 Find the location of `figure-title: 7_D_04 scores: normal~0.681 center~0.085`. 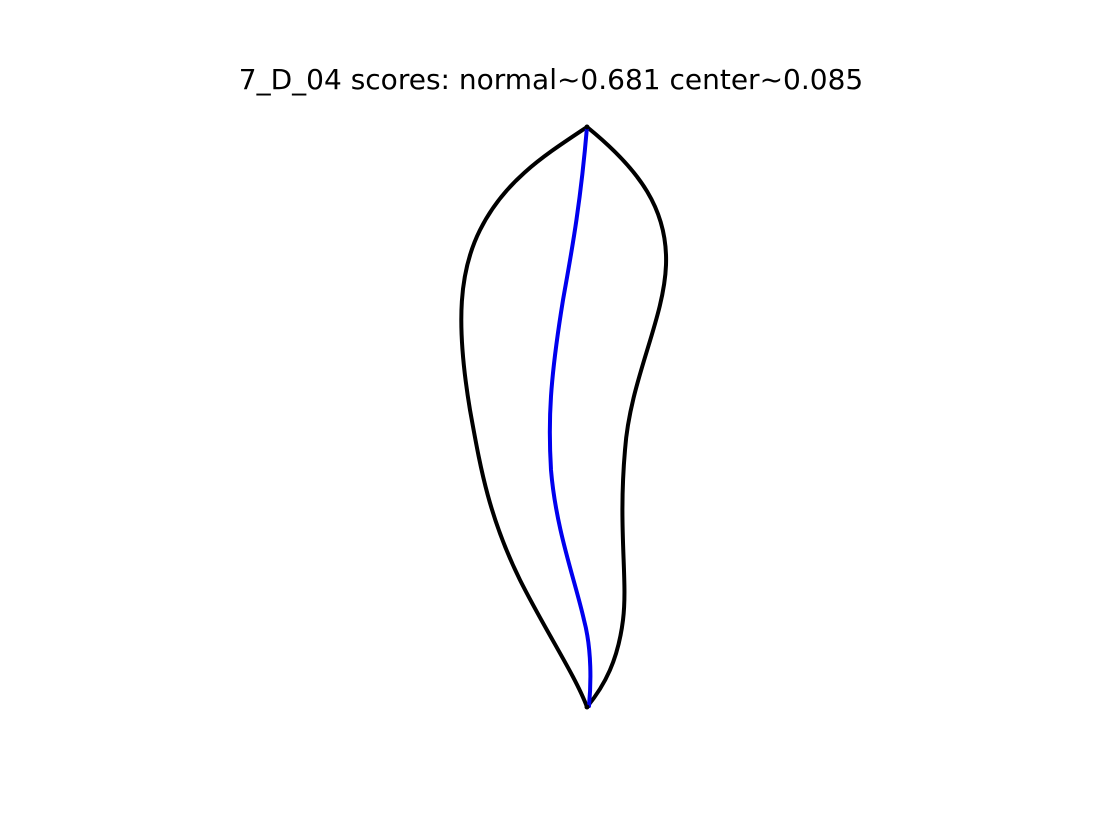

figure-title: 7_D_04 scores: normal~0.681 center~0.085 is located at coordinates (551, 79).